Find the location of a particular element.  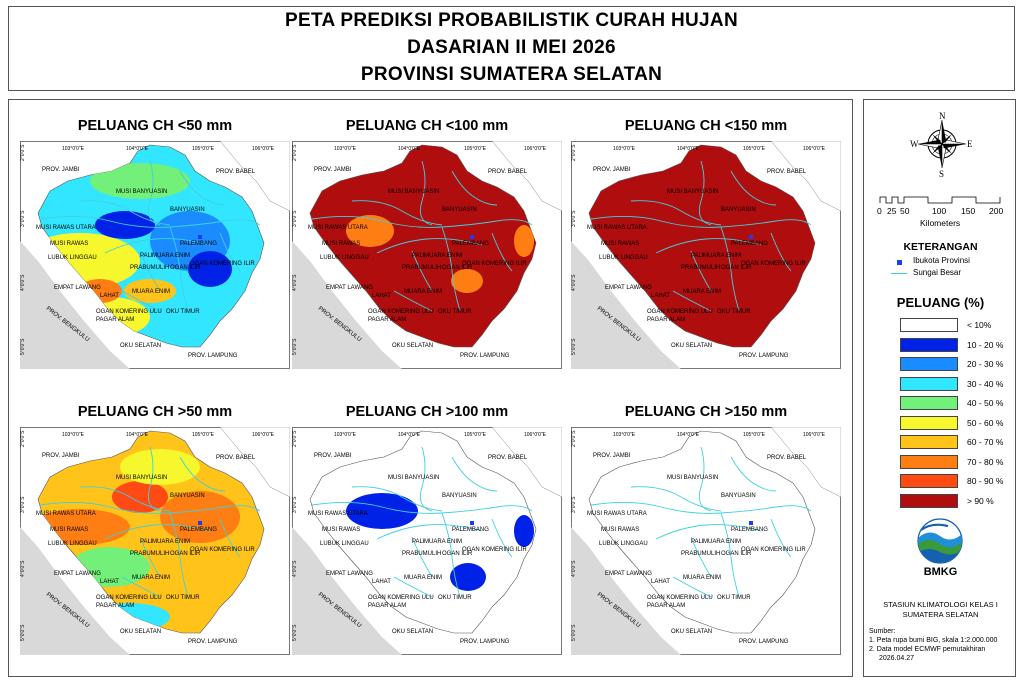

scale-tick-200: 200 is located at coordinates (996, 211).